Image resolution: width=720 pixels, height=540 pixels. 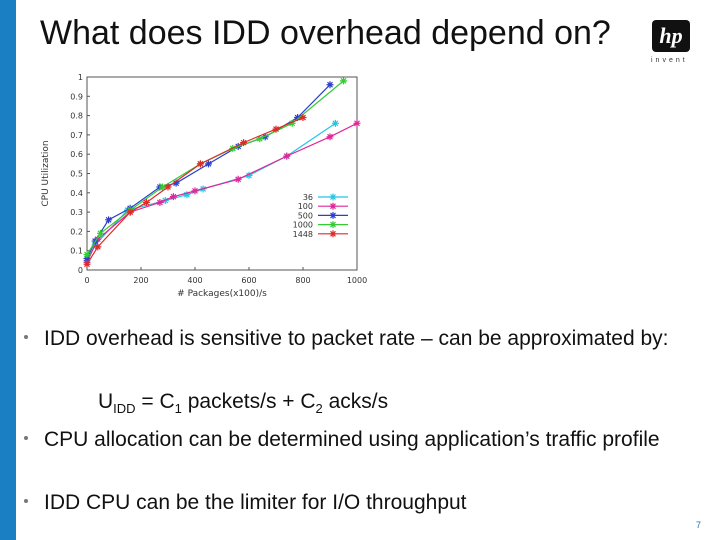 What do you see at coordinates (140, 280) in the screenshot?
I see `x-tick-label: 200` at bounding box center [140, 280].